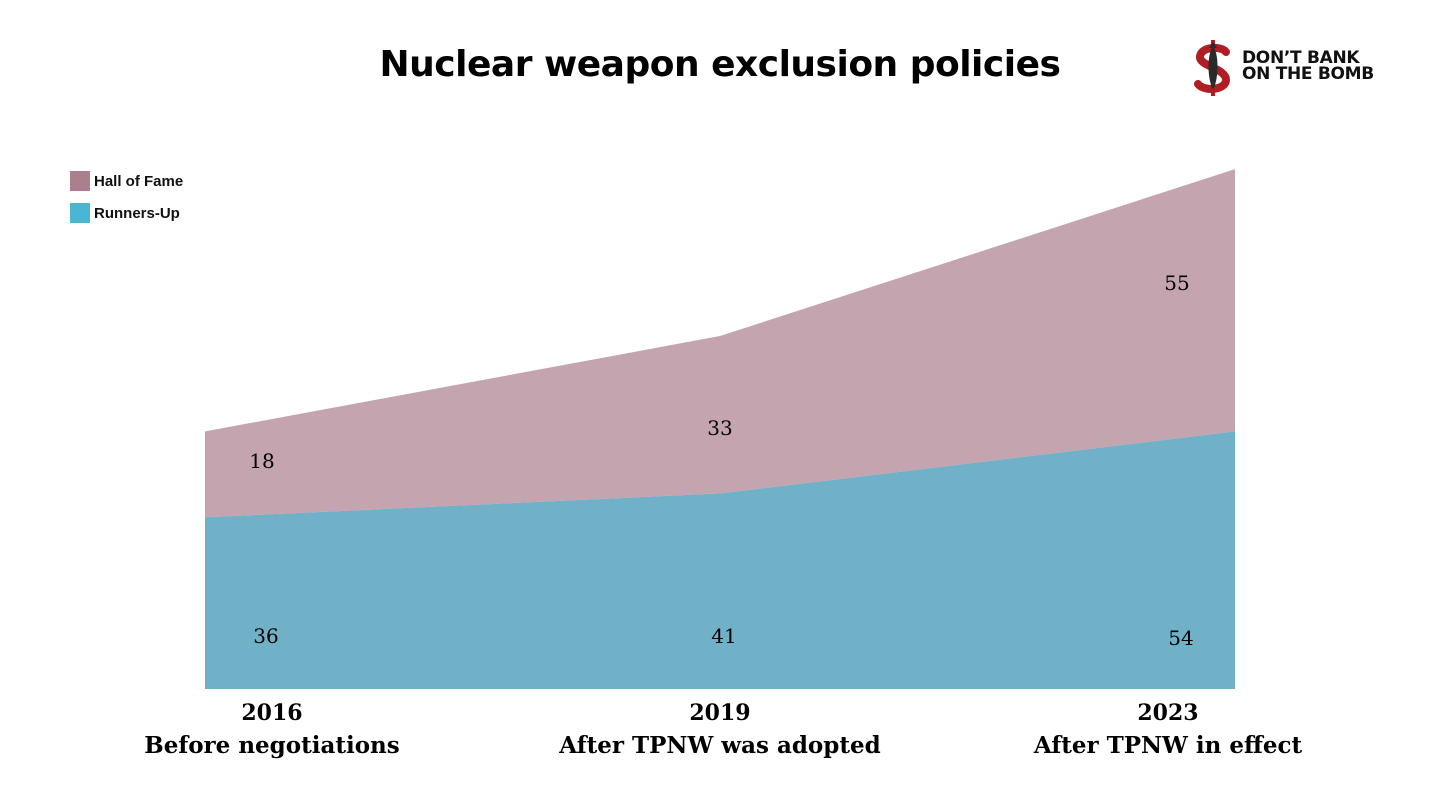 The image size is (1440, 810). What do you see at coordinates (1168, 745) in the screenshot?
I see `x-tick-sublabel: After TPNW in effect` at bounding box center [1168, 745].